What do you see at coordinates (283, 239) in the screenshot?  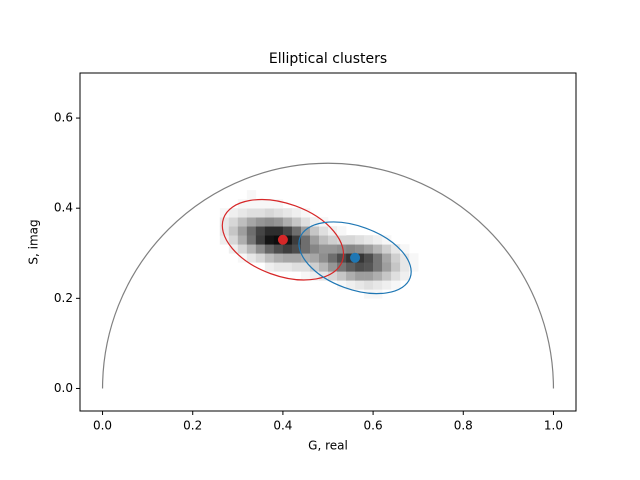 I see `cluster-ellipse` at bounding box center [283, 239].